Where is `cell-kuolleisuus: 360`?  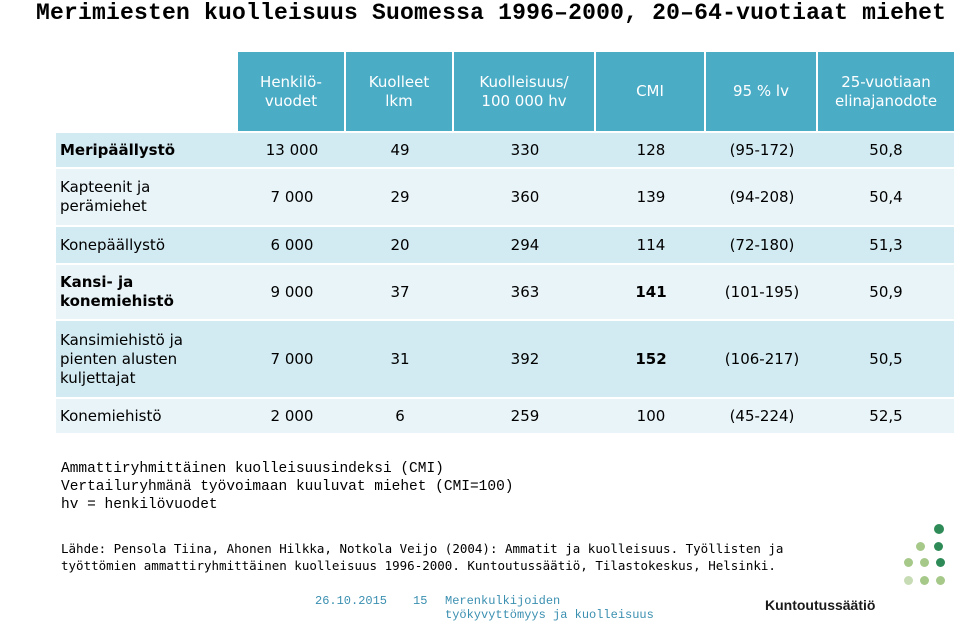
cell-kuolleisuus: 360 is located at coordinates (525, 196).